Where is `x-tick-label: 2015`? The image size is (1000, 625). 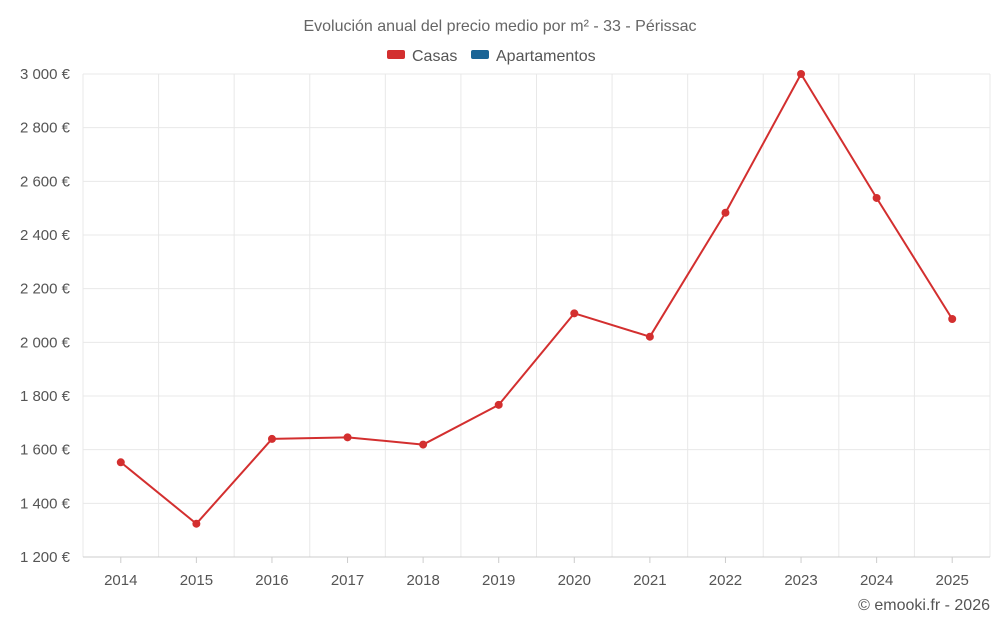
x-tick-label: 2015 is located at coordinates (196, 580).